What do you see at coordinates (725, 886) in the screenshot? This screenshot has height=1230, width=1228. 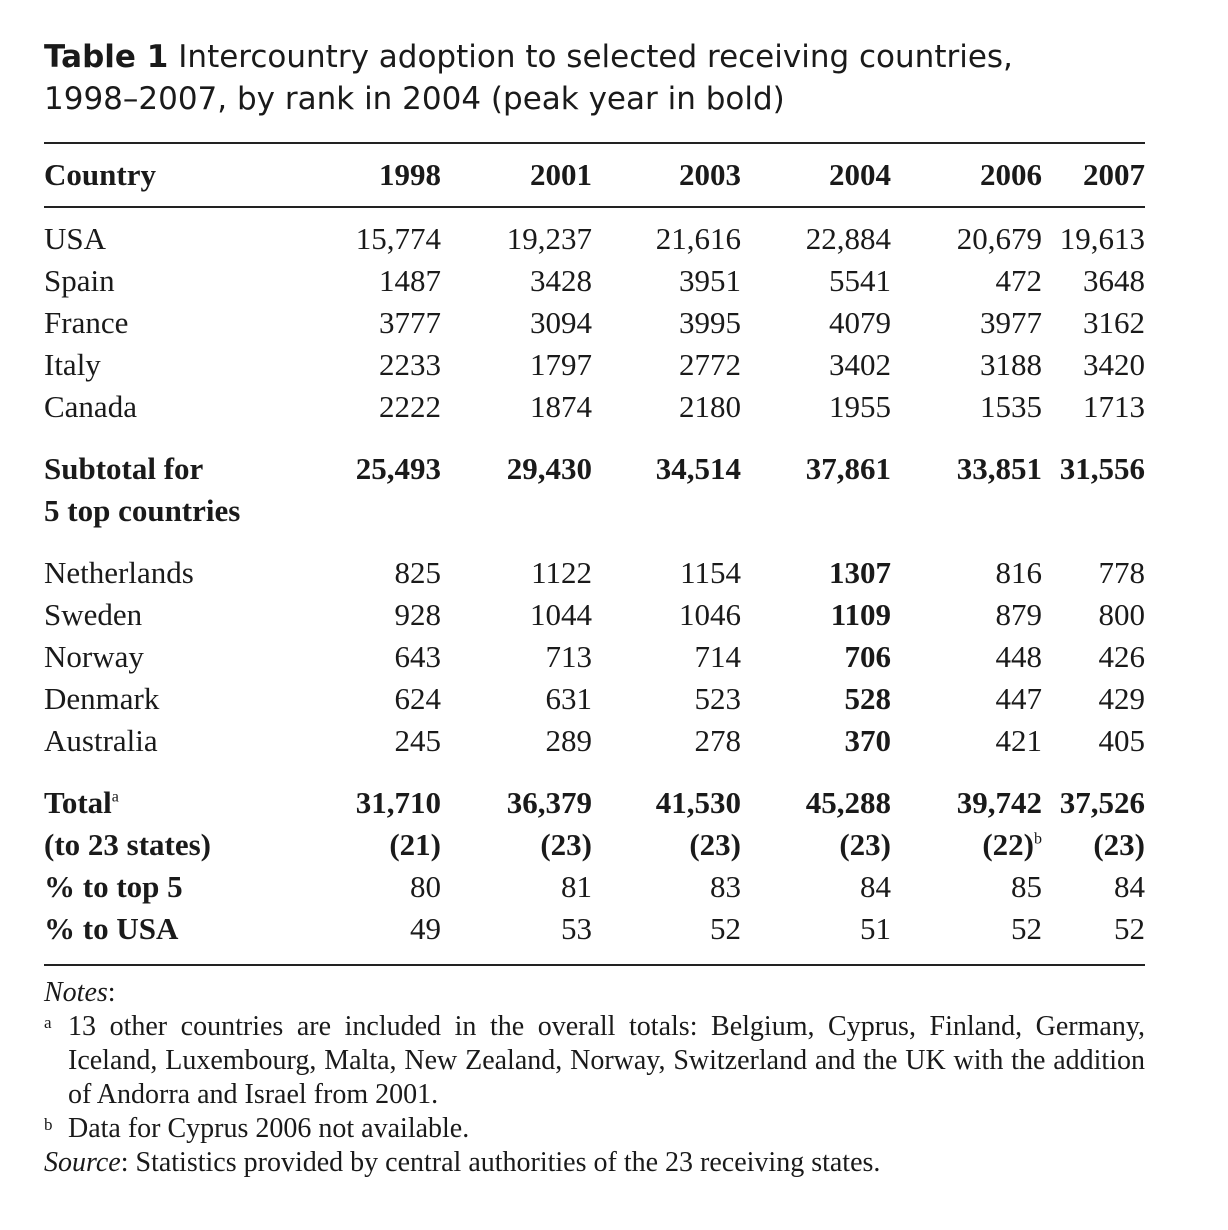 I see `pct-value: 83` at bounding box center [725, 886].